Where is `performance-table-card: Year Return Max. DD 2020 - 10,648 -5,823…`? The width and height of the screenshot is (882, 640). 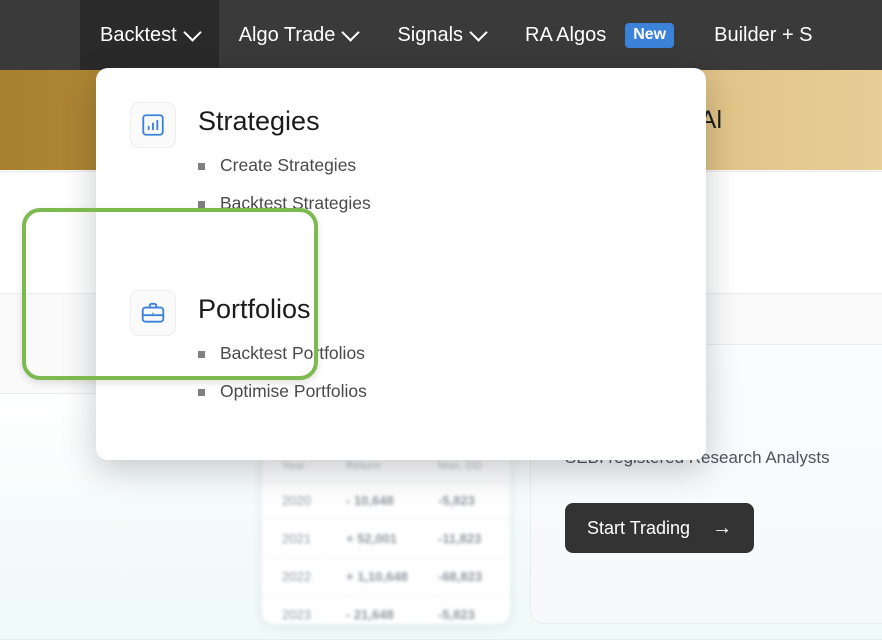
performance-table-card: Year Return Max. DD 2020 - 10,648 -5,823… is located at coordinates (386, 538).